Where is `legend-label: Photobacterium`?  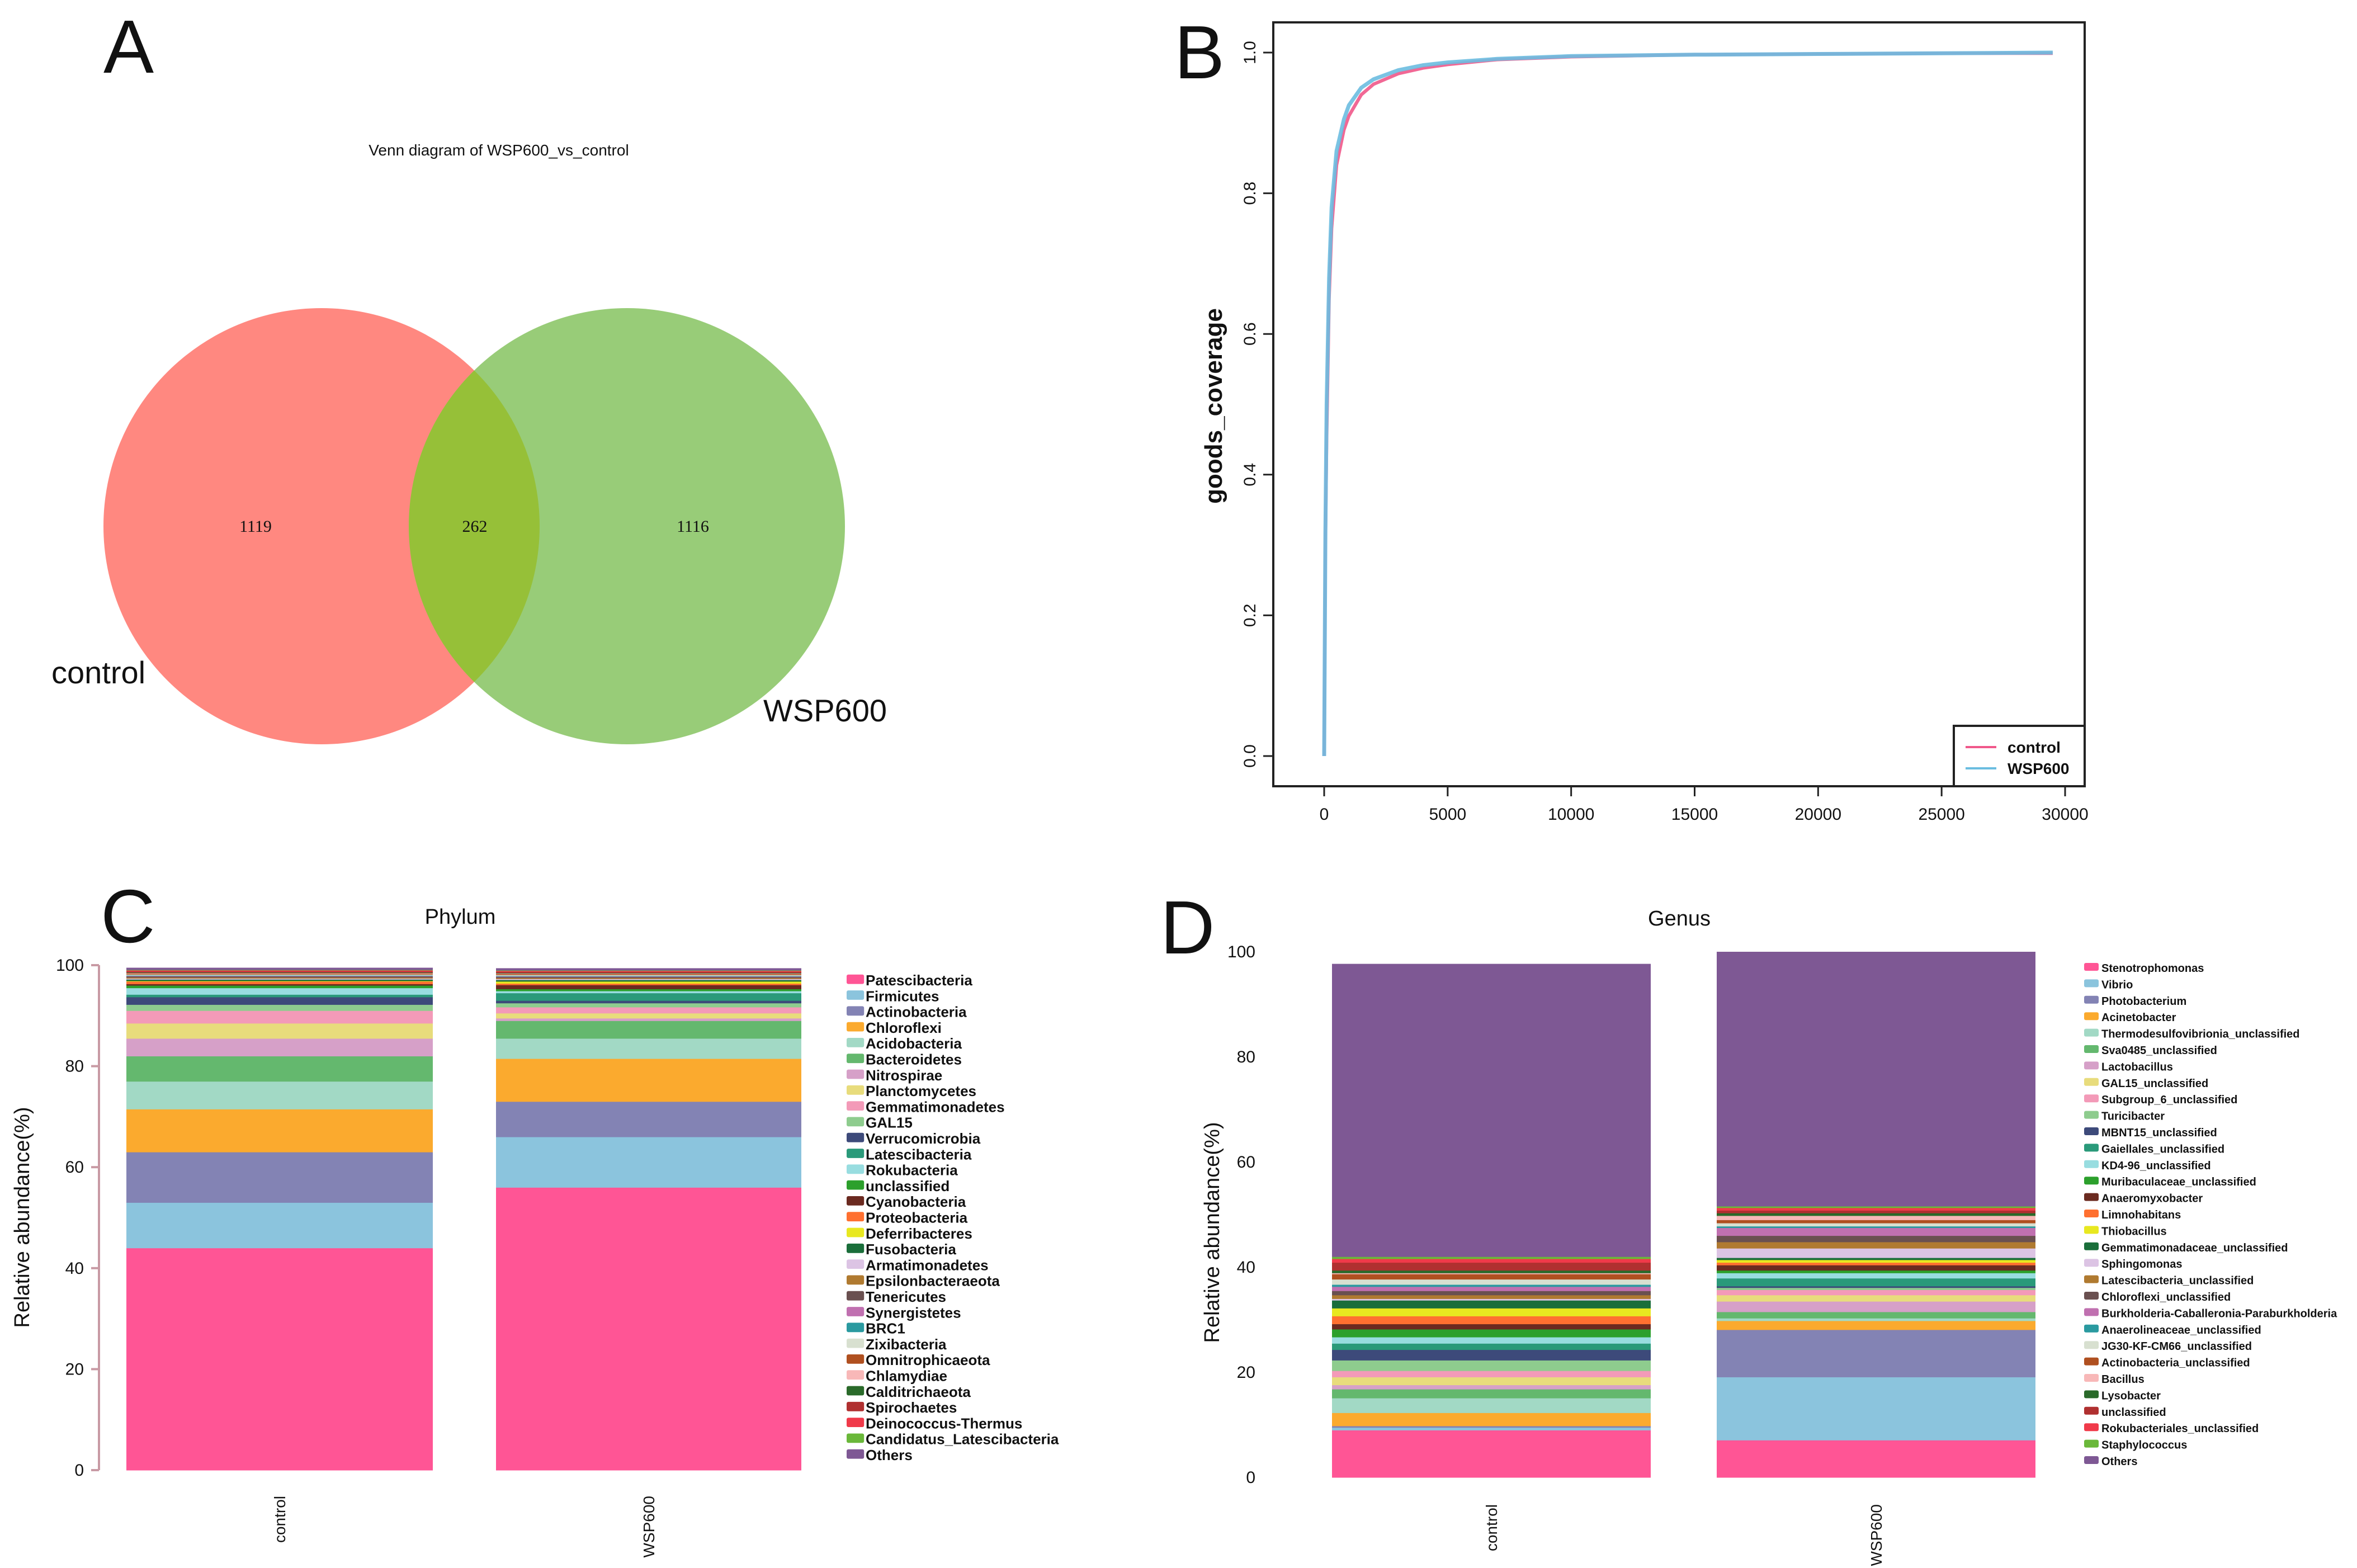 legend-label: Photobacterium is located at coordinates (2143, 1001).